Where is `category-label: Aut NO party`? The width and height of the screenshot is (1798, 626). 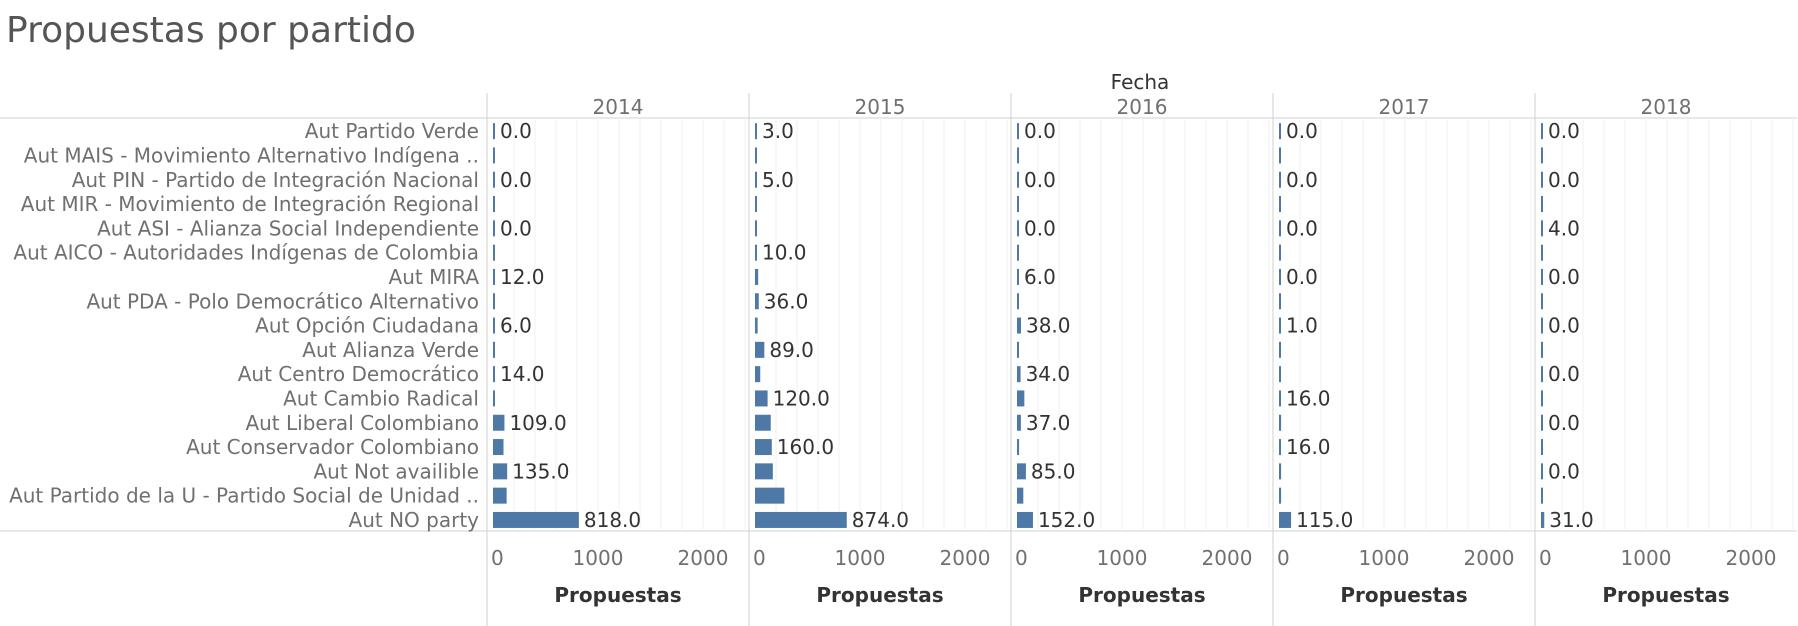
category-label: Aut NO party is located at coordinates (414, 520).